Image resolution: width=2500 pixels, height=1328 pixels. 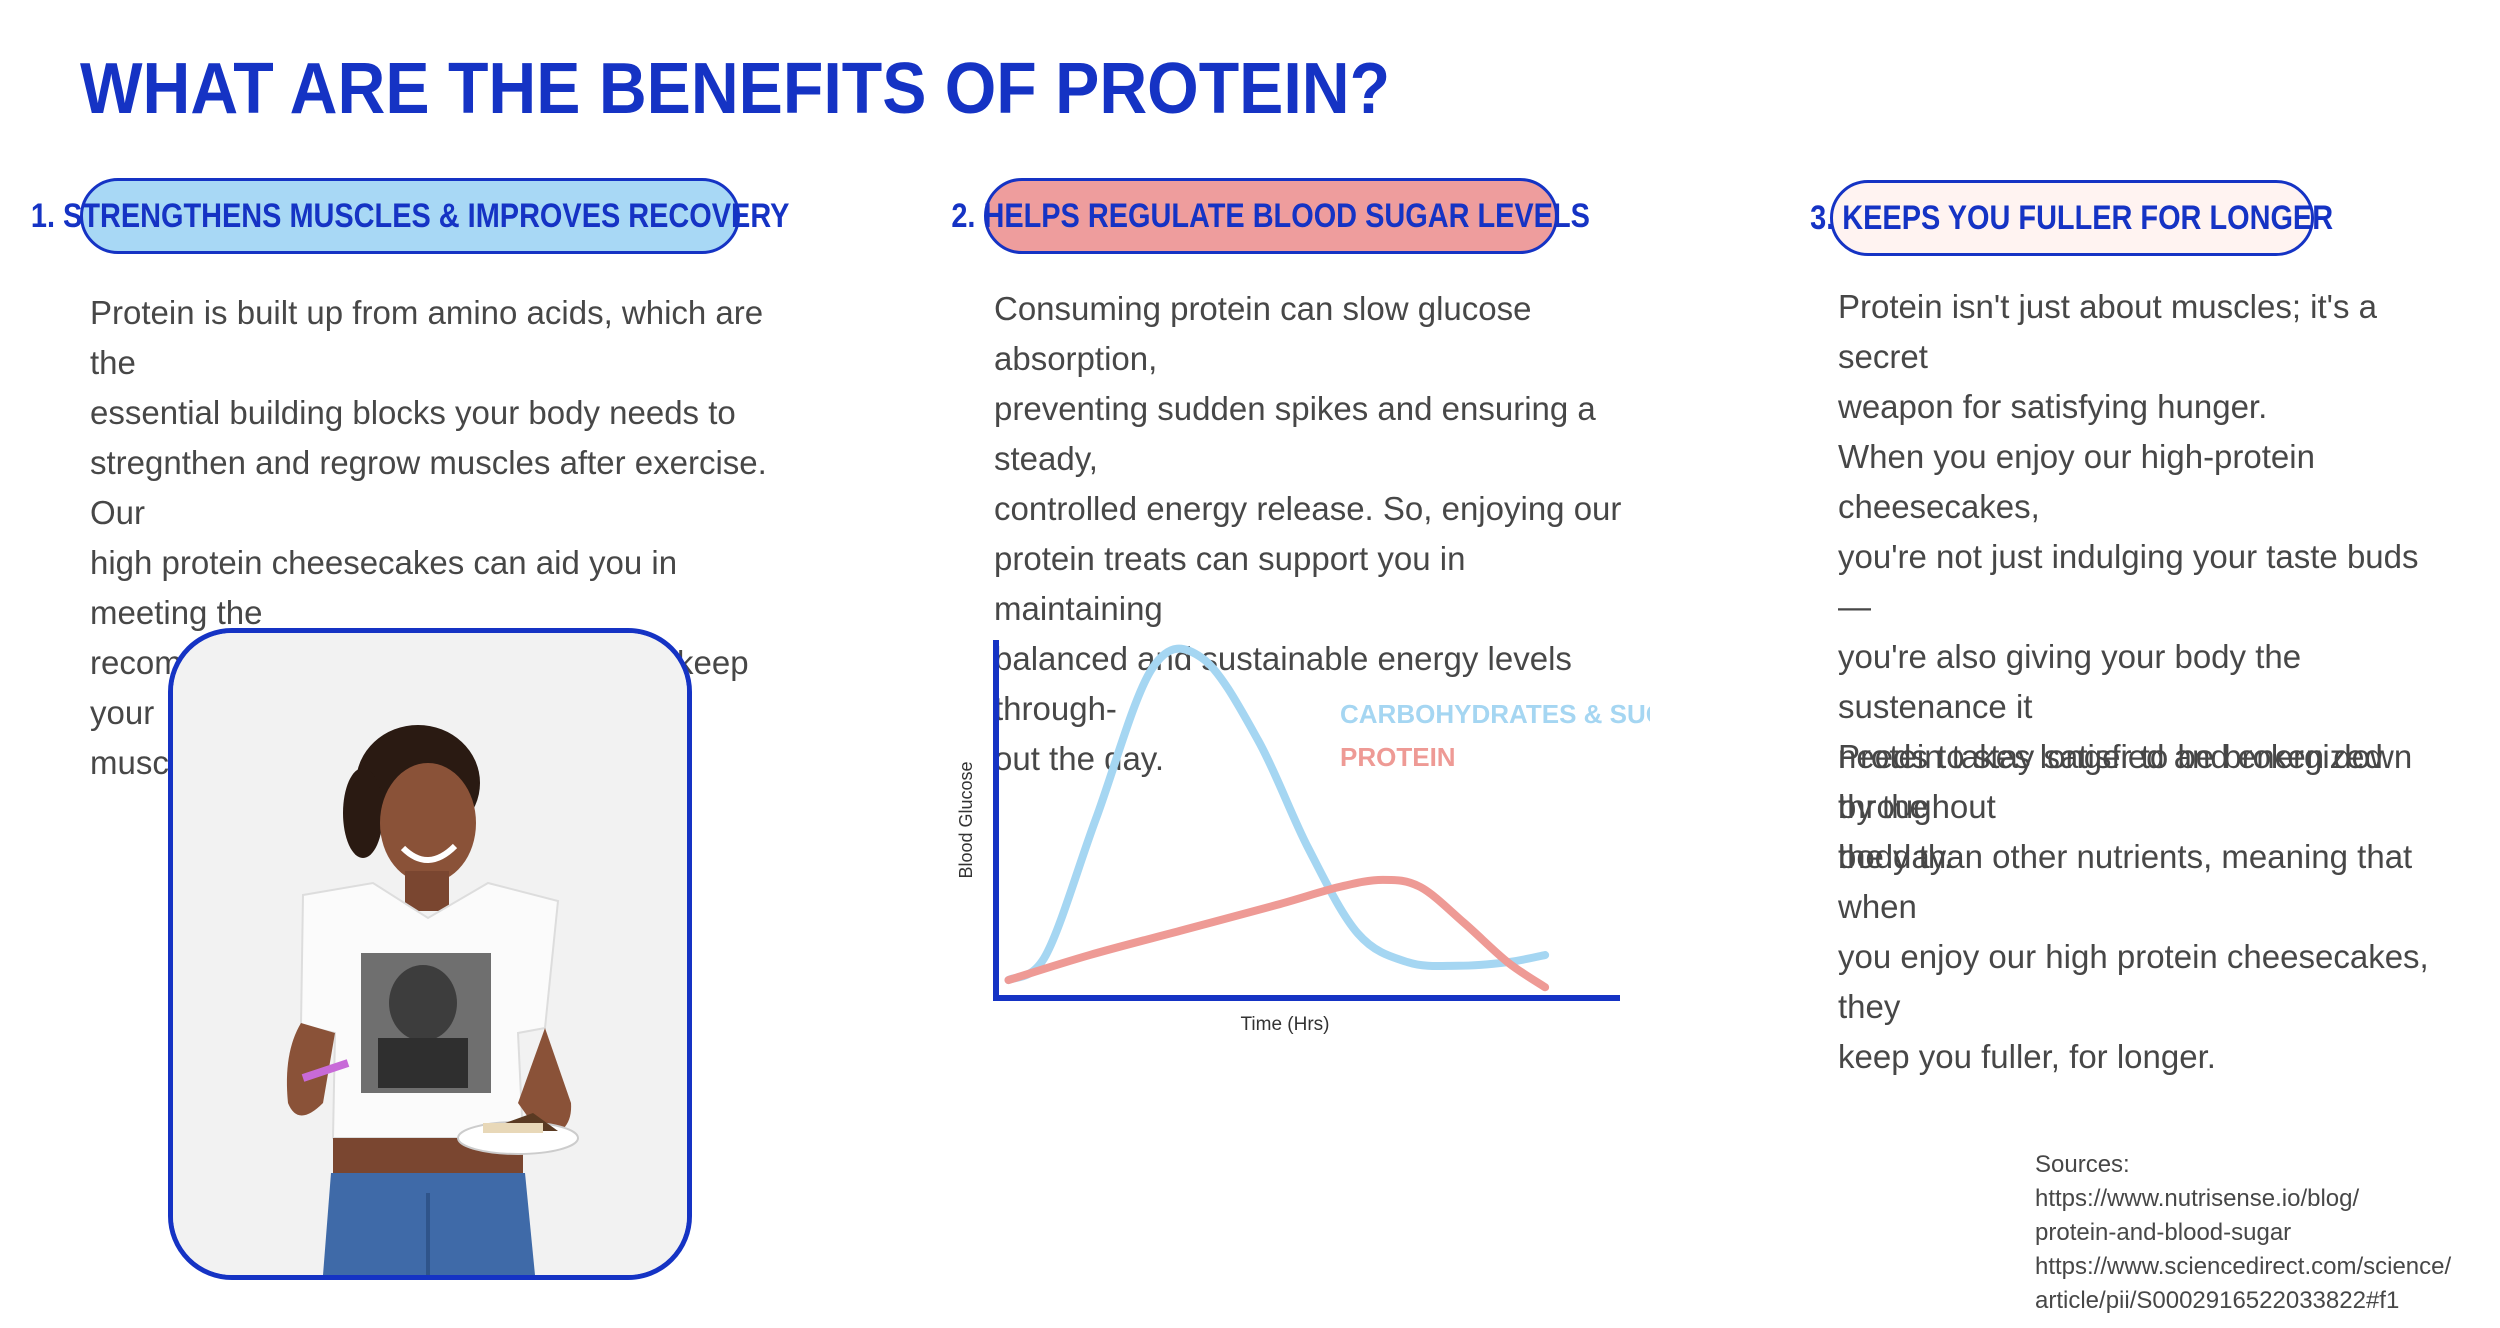 I want to click on chart-plot-area, so click(x=1277, y=818).